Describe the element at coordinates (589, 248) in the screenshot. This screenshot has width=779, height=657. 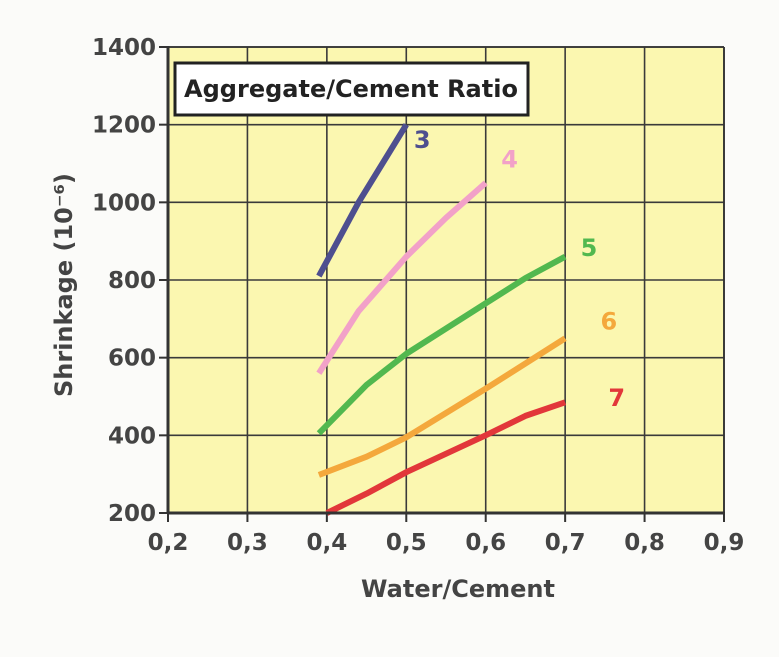
I see `series-label-5: 5` at that location.